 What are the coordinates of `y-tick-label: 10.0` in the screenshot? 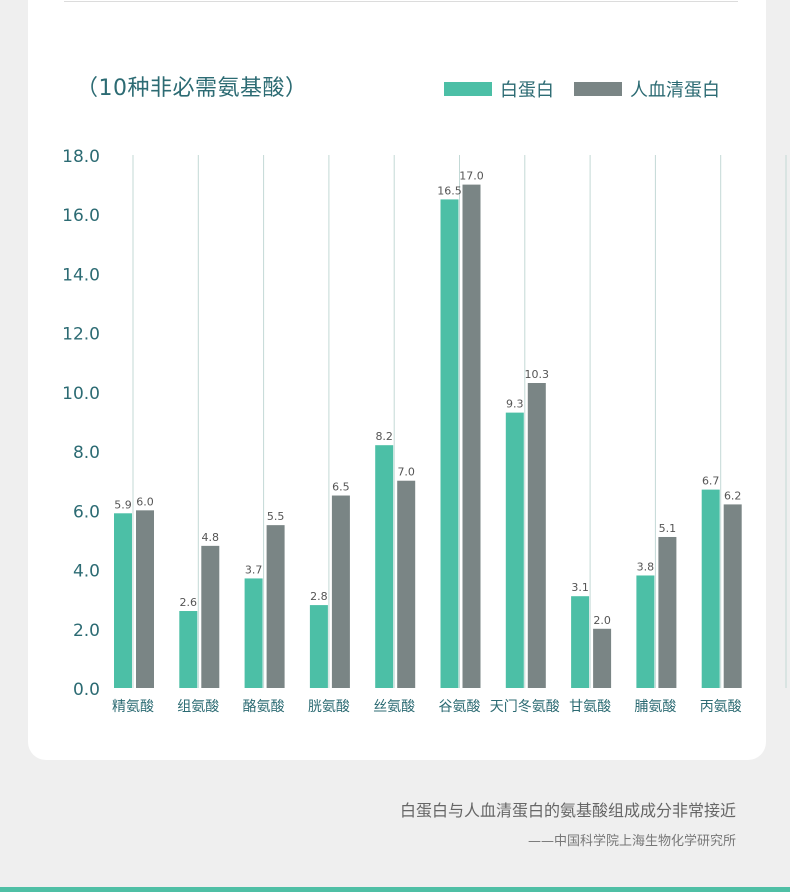 It's located at (81, 394).